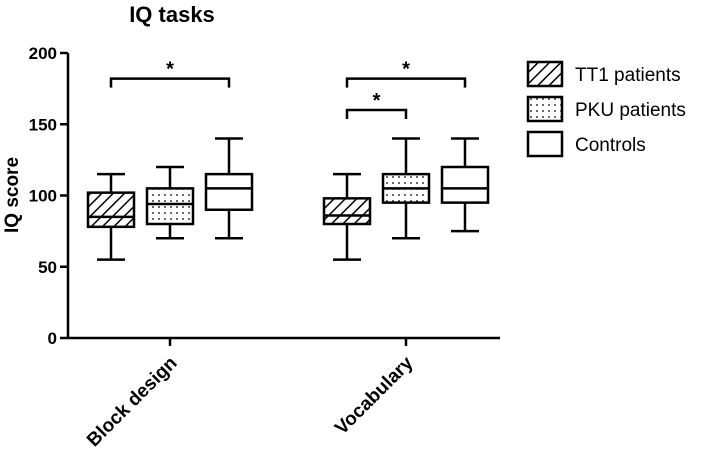 The height and width of the screenshot is (458, 709). I want to click on y-tick-label: 100, so click(43, 196).